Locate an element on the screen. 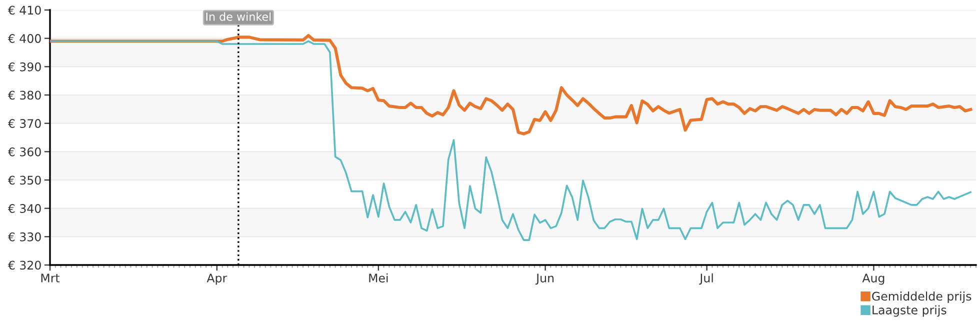 The height and width of the screenshot is (325, 980). x-tick-label: Aug is located at coordinates (873, 279).